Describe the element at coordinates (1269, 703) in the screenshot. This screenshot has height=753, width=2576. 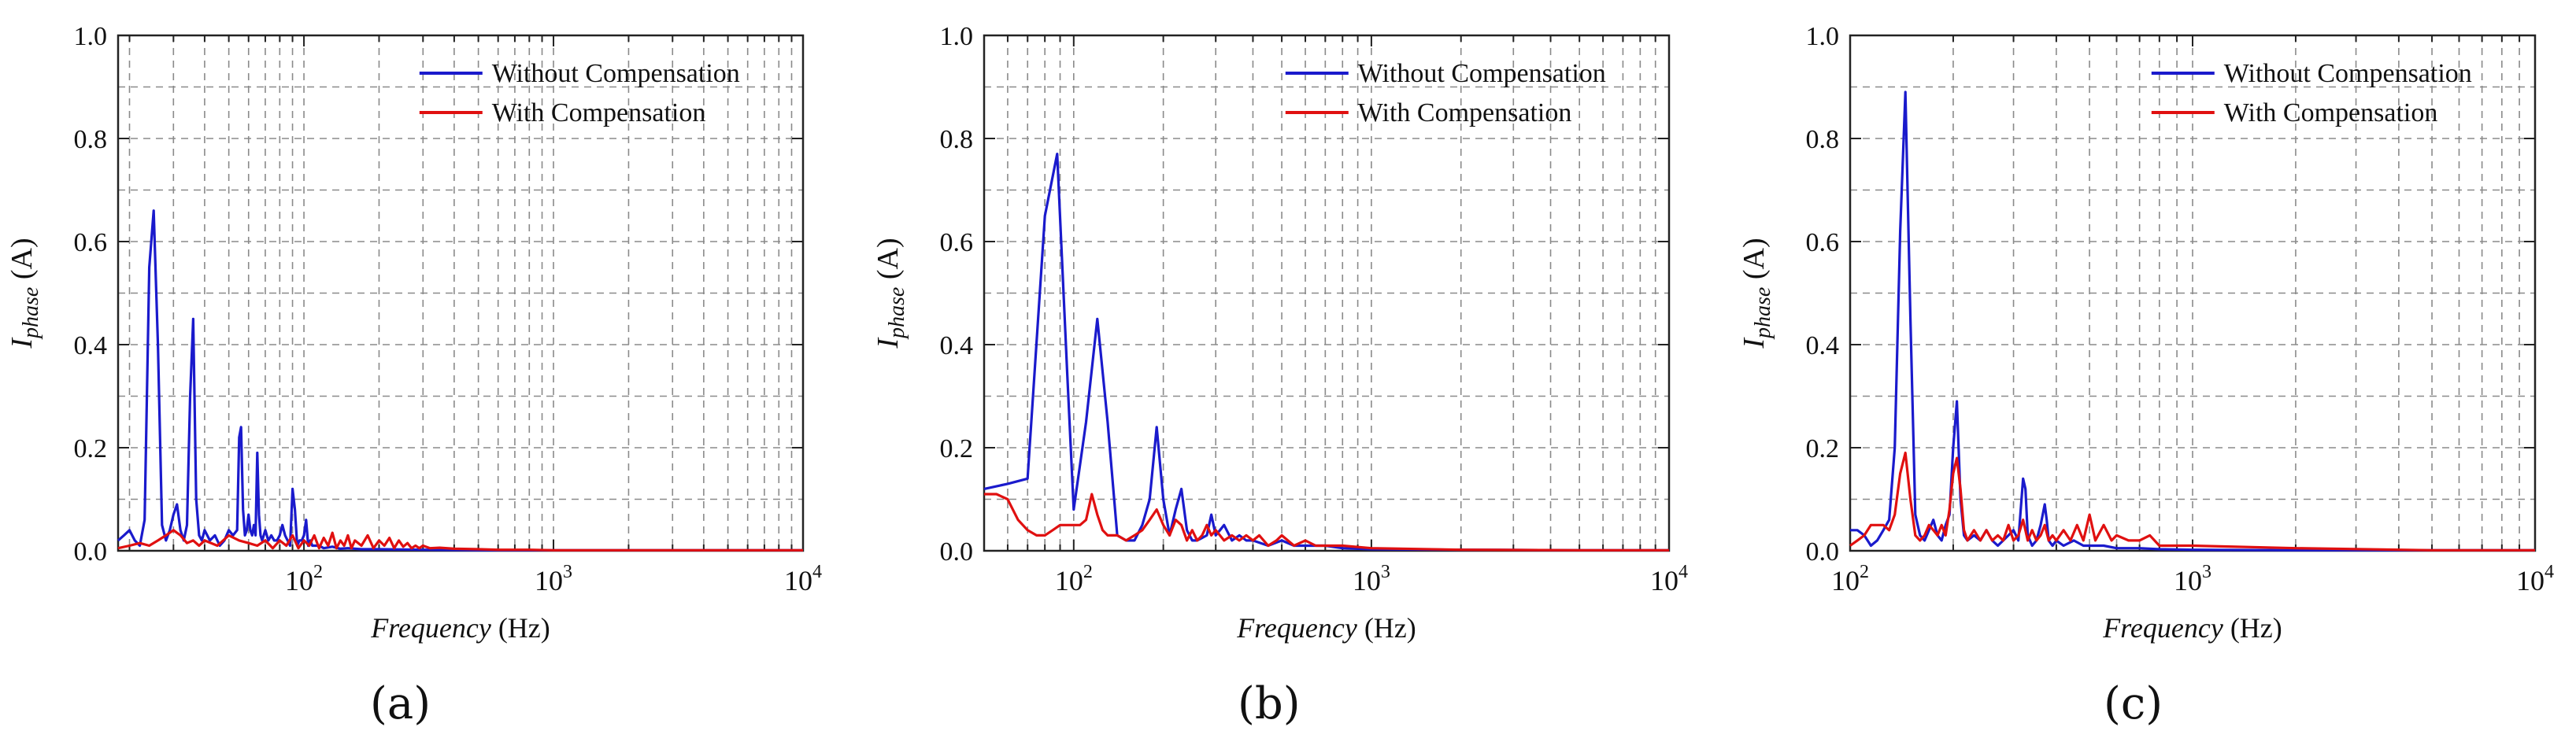
I see `caption-b: (b)` at that location.